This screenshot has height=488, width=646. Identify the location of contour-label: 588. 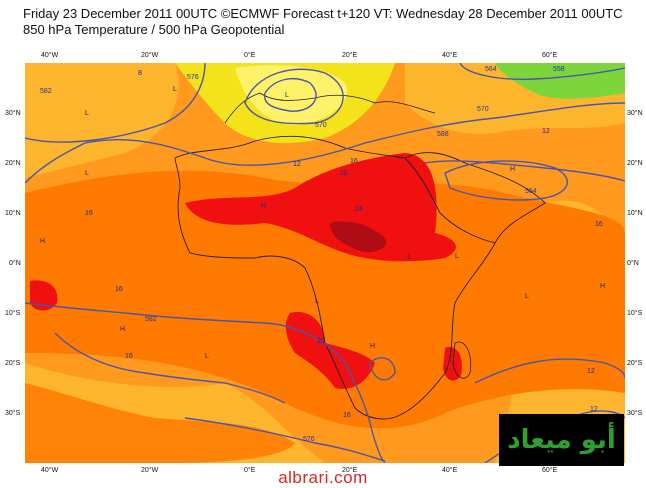
(443, 134).